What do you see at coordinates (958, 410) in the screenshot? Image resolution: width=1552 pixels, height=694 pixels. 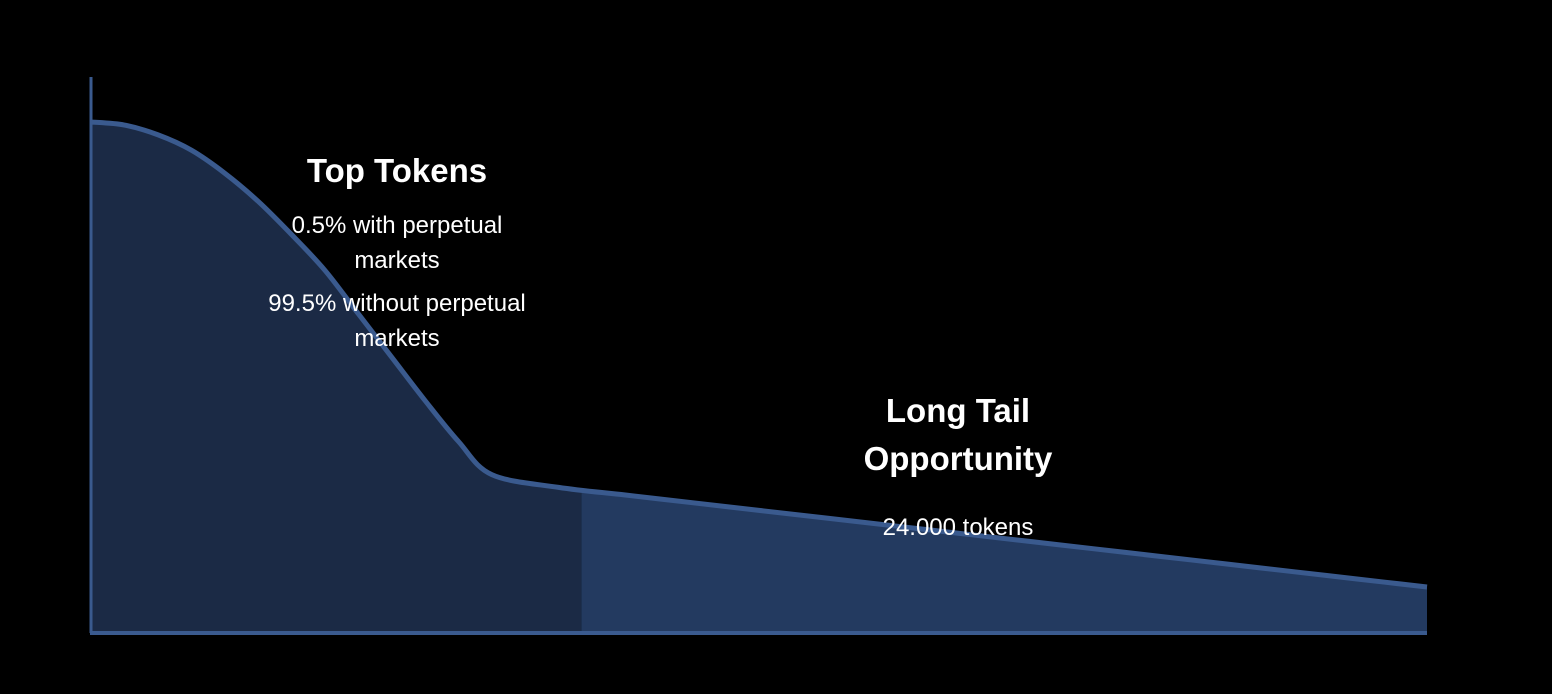 I see `long-tail-title-line-1: Long Tail` at bounding box center [958, 410].